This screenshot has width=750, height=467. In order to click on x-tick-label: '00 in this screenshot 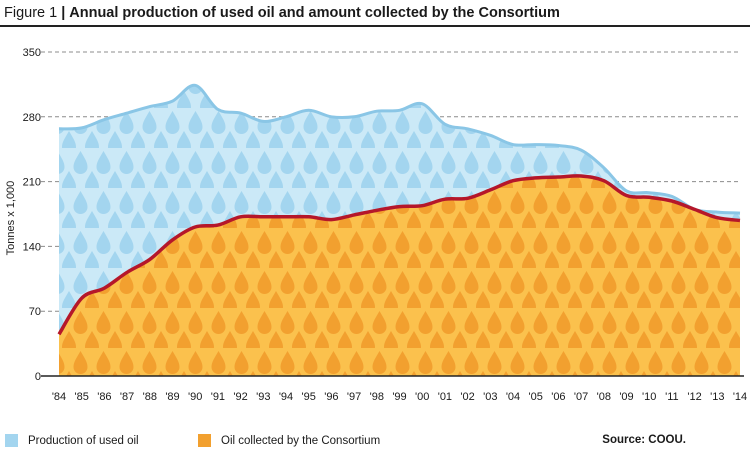, I will do `click(422, 397)`.